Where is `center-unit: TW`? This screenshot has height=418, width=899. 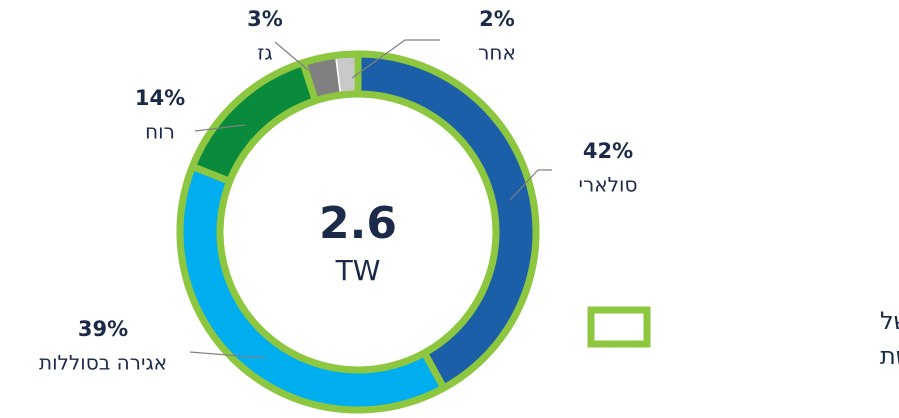
center-unit: TW is located at coordinates (358, 270).